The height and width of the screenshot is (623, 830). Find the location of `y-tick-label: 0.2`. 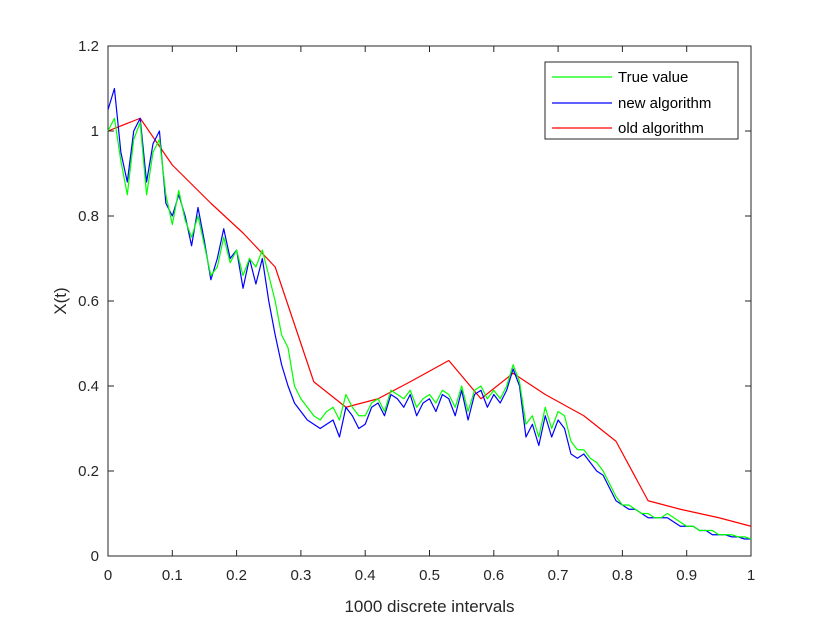

y-tick-label: 0.2 is located at coordinates (88, 471).